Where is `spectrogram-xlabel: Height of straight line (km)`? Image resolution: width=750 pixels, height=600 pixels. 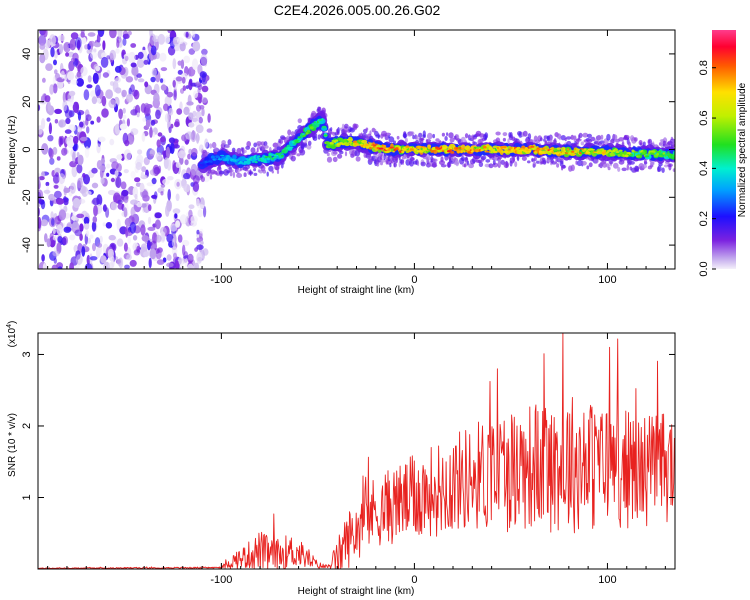
spectrogram-xlabel: Height of straight line (km) is located at coordinates (356, 290).